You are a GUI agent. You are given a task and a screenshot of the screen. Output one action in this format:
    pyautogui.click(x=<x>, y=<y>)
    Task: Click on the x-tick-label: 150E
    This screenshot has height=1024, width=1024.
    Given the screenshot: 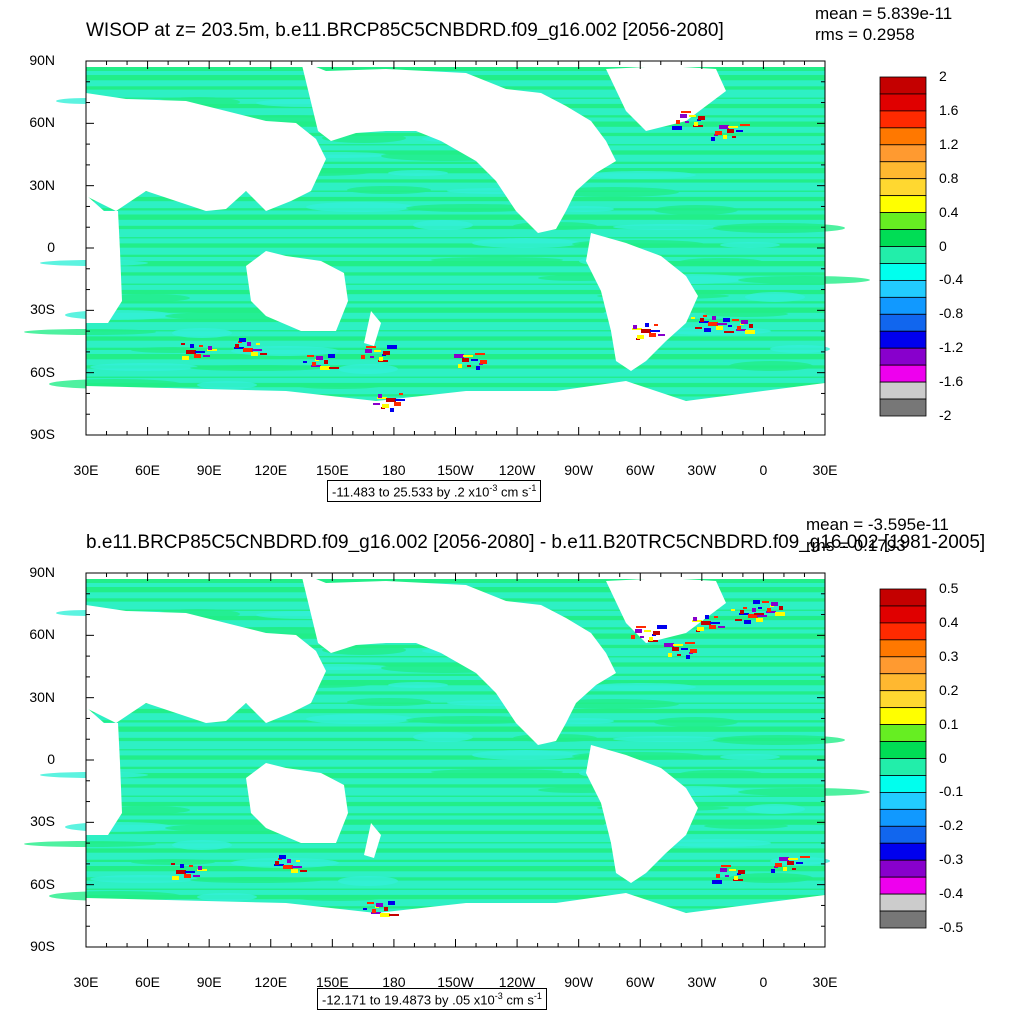 What is the action you would take?
    pyautogui.click(x=332, y=982)
    